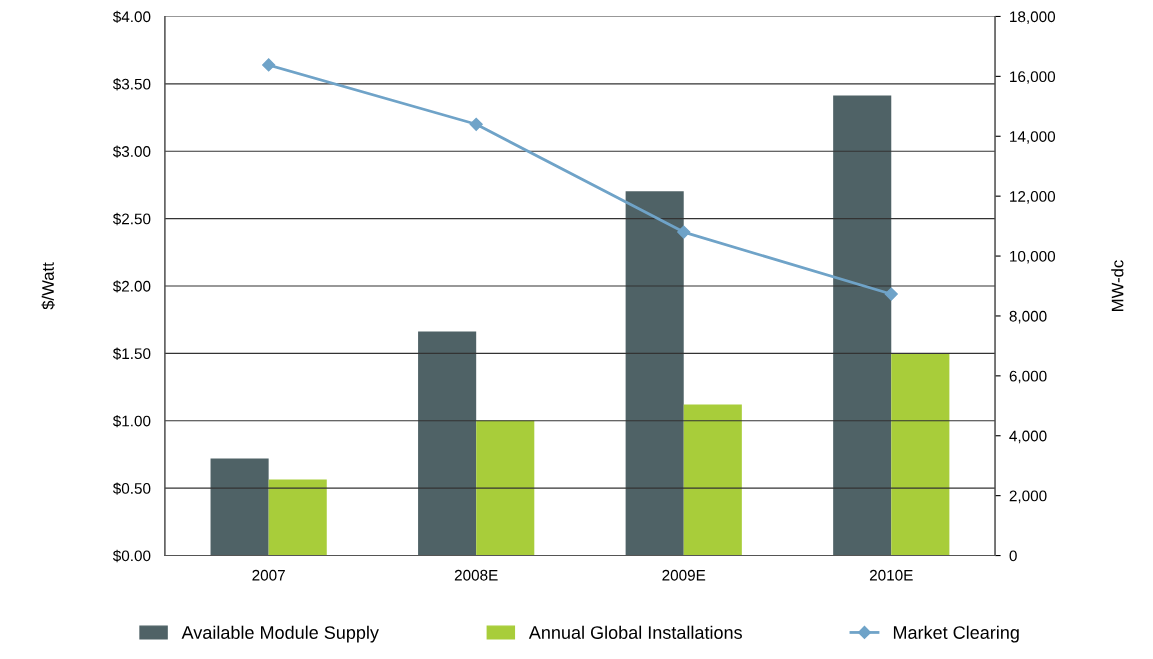 This screenshot has height=659, width=1153. I want to click on y2-tick-label: 14,000, so click(1033, 137).